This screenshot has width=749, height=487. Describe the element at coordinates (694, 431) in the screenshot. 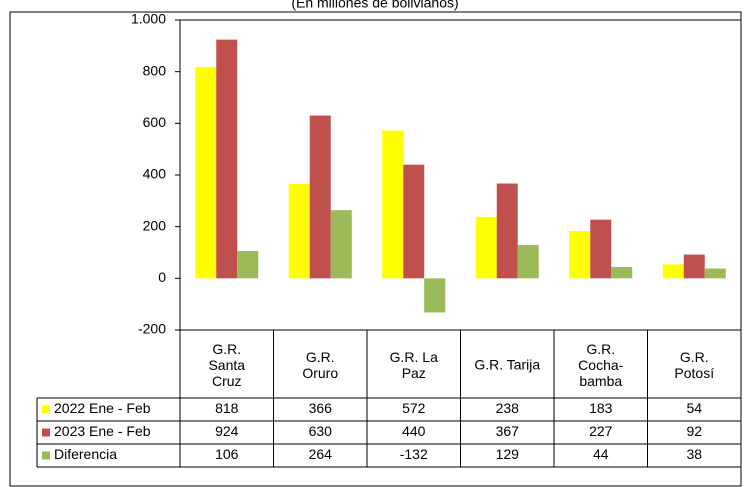

I see `table-value: 92` at that location.